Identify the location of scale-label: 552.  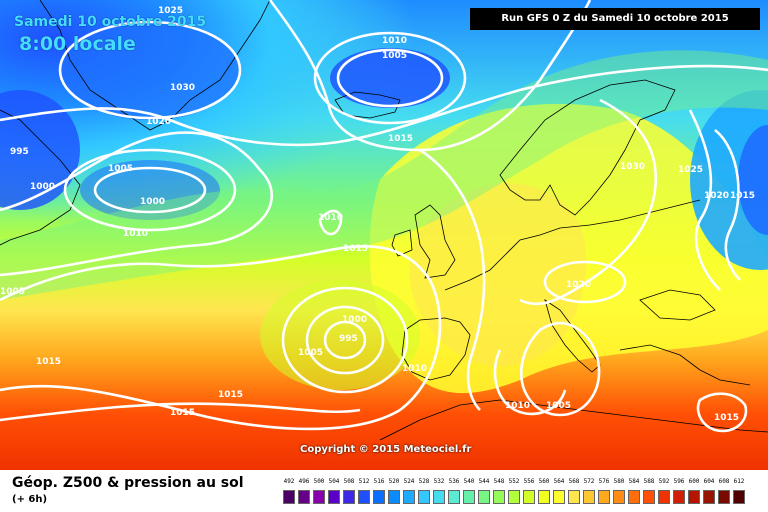
(514, 481).